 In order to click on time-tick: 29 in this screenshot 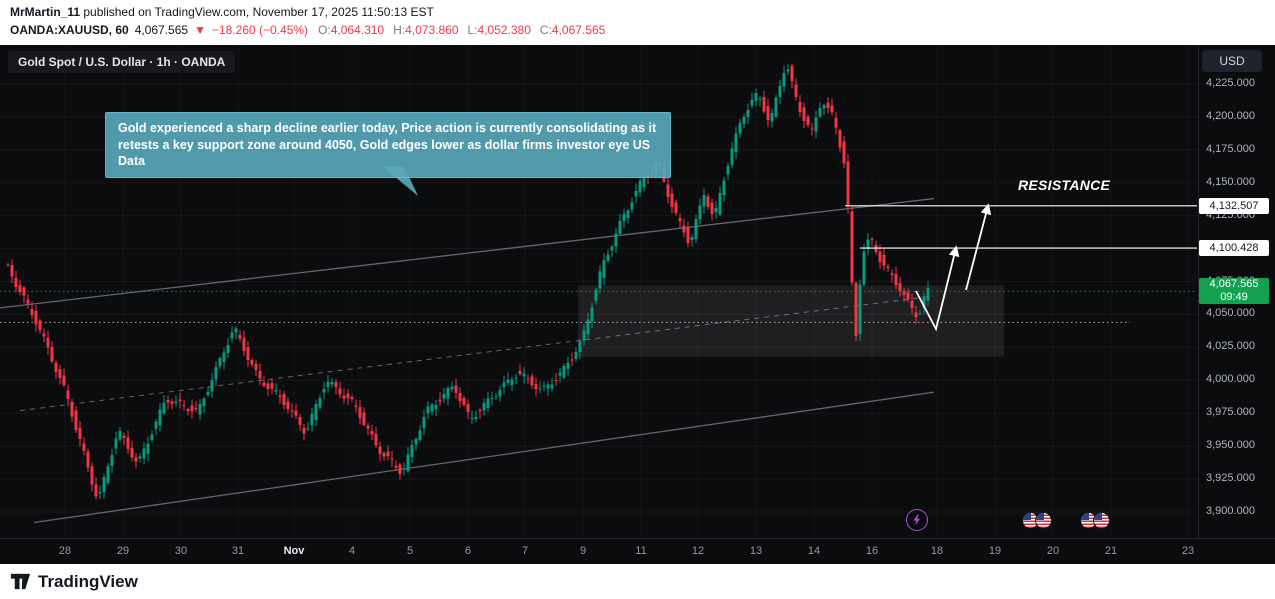, I will do `click(123, 551)`.